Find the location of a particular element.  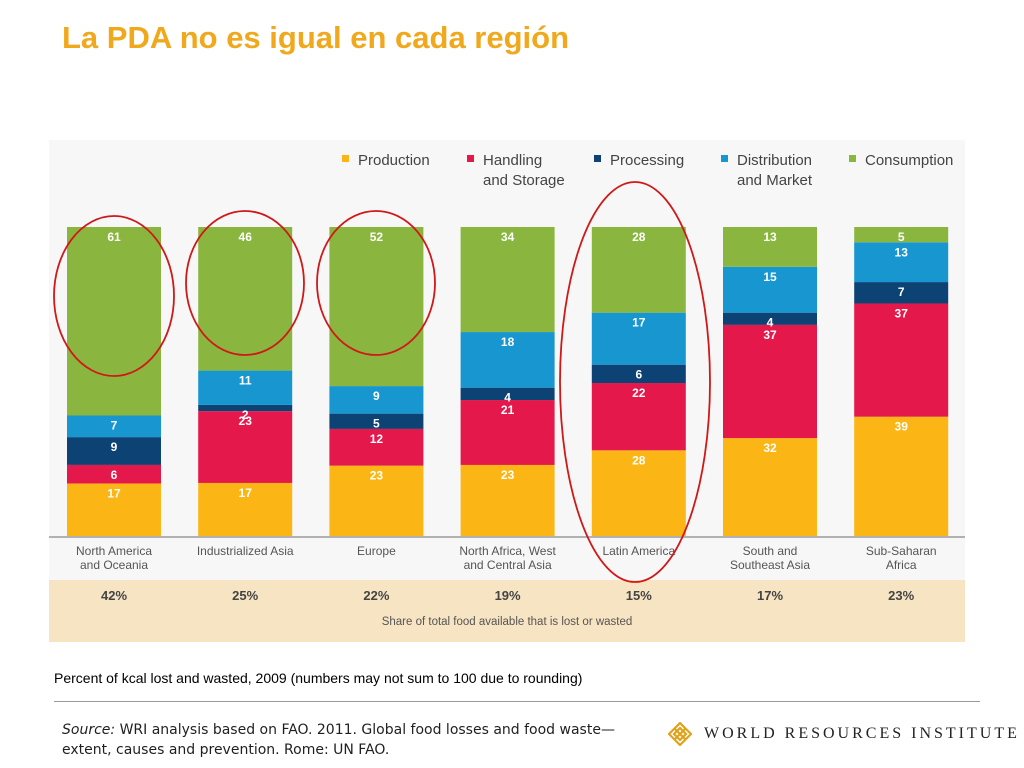

source-label: Source: is located at coordinates (89, 730).